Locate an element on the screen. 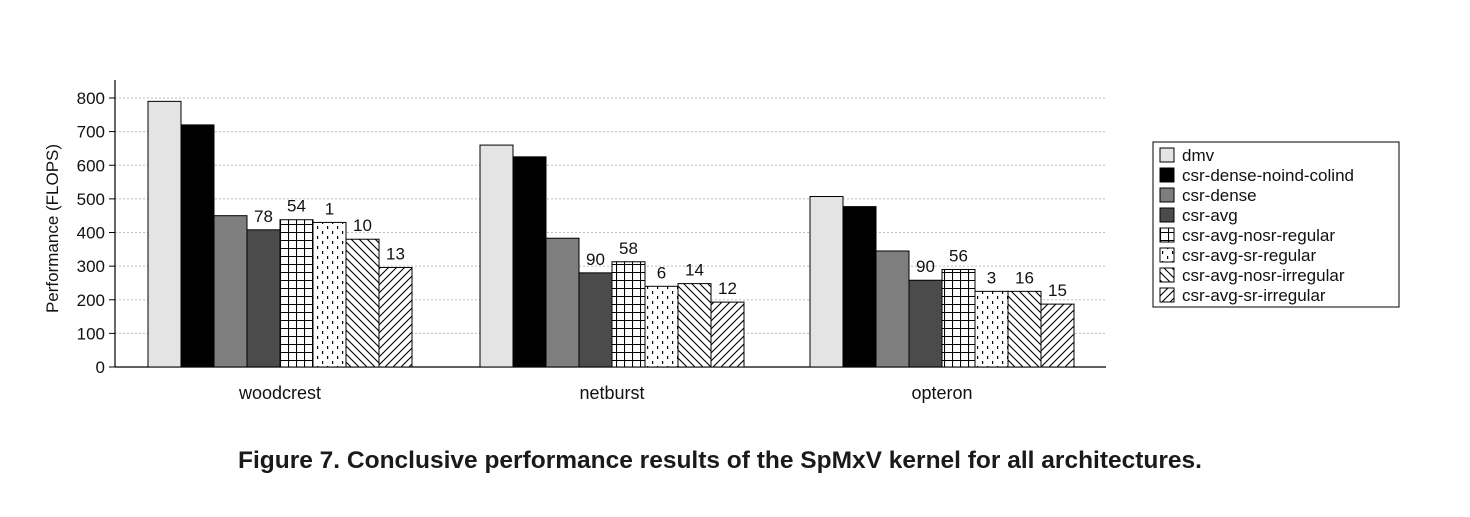  bar-csr-dense-noind-colind-woodcrest is located at coordinates (197, 246).